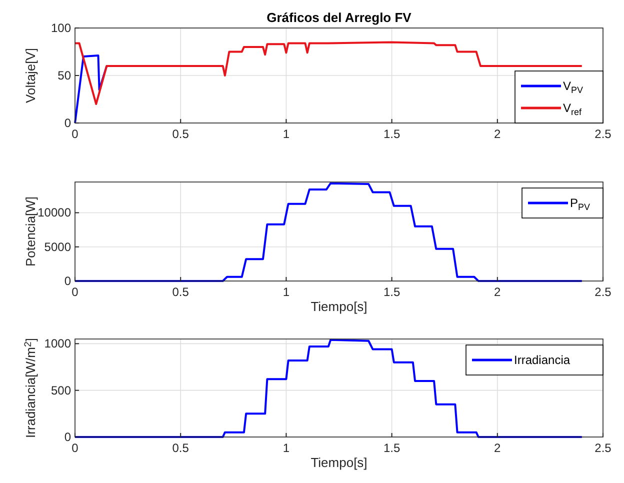 Image resolution: width=624 pixels, height=483 pixels. Describe the element at coordinates (58, 343) in the screenshot. I see `y-tick-label: 1000` at that location.